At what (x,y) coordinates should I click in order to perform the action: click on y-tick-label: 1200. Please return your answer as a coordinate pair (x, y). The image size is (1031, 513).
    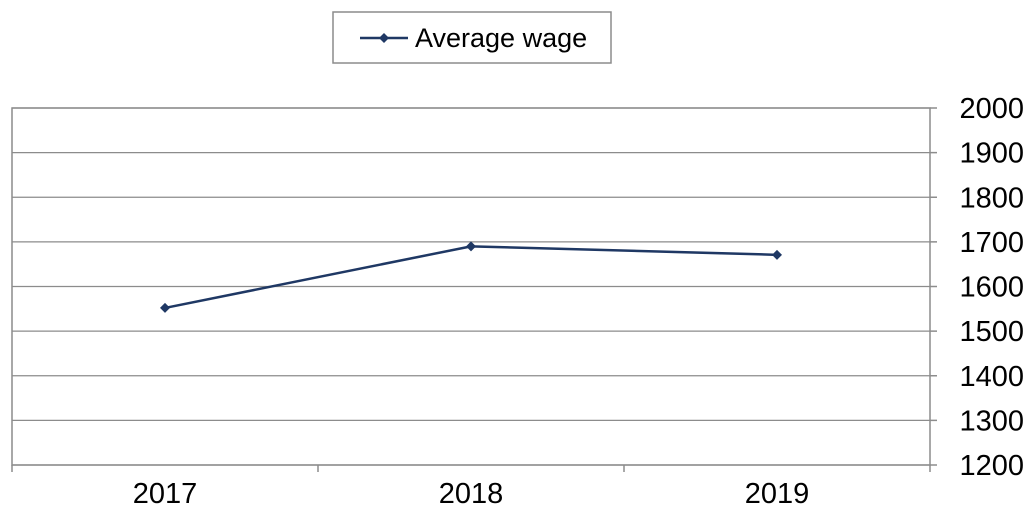
    Looking at the image, I should click on (991, 466).